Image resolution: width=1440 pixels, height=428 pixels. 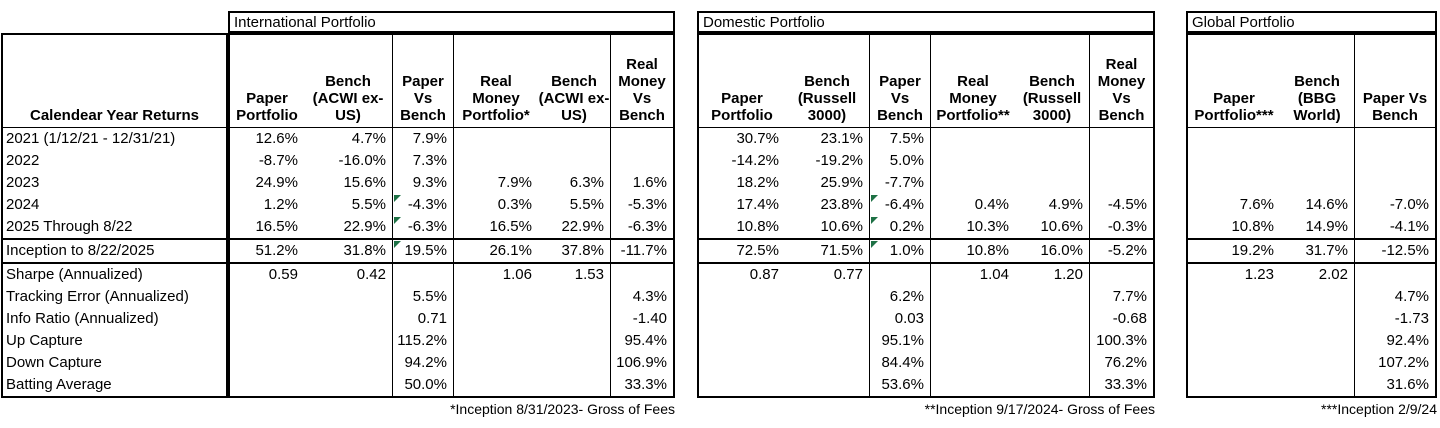 I want to click on section-title-global: Global Portfolio, so click(x=1311, y=22).